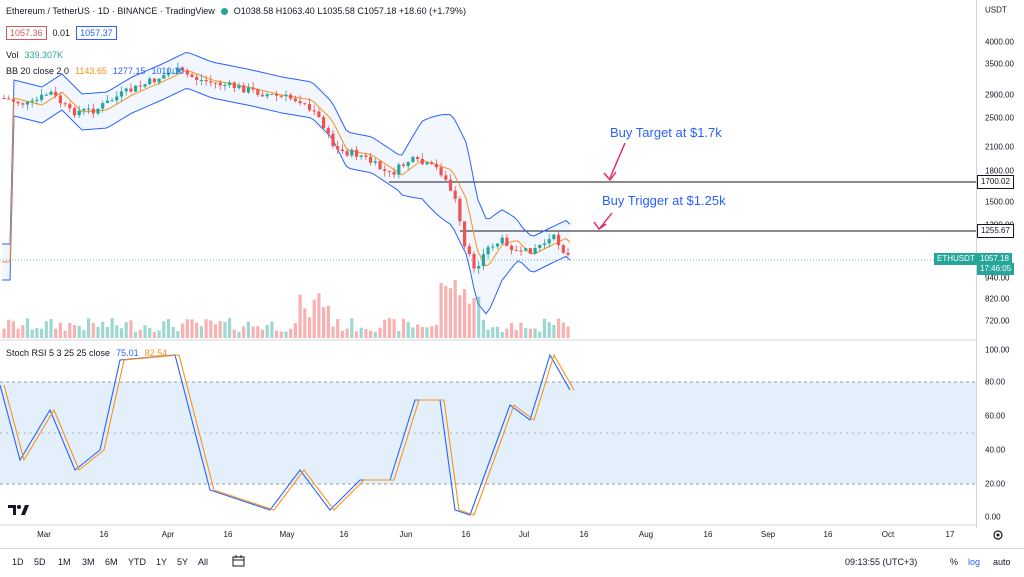  What do you see at coordinates (287, 534) in the screenshot?
I see `time-label: May` at bounding box center [287, 534].